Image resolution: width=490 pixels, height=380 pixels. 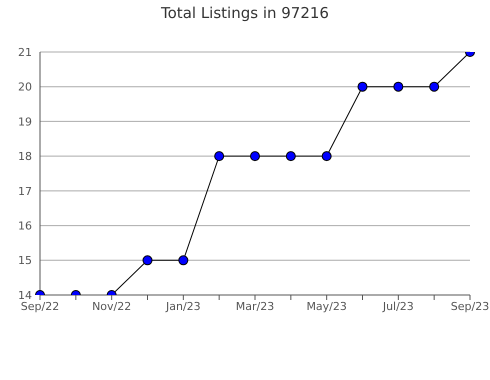 What do you see at coordinates (326, 306) in the screenshot?
I see `x-tick-label: May/23` at bounding box center [326, 306].